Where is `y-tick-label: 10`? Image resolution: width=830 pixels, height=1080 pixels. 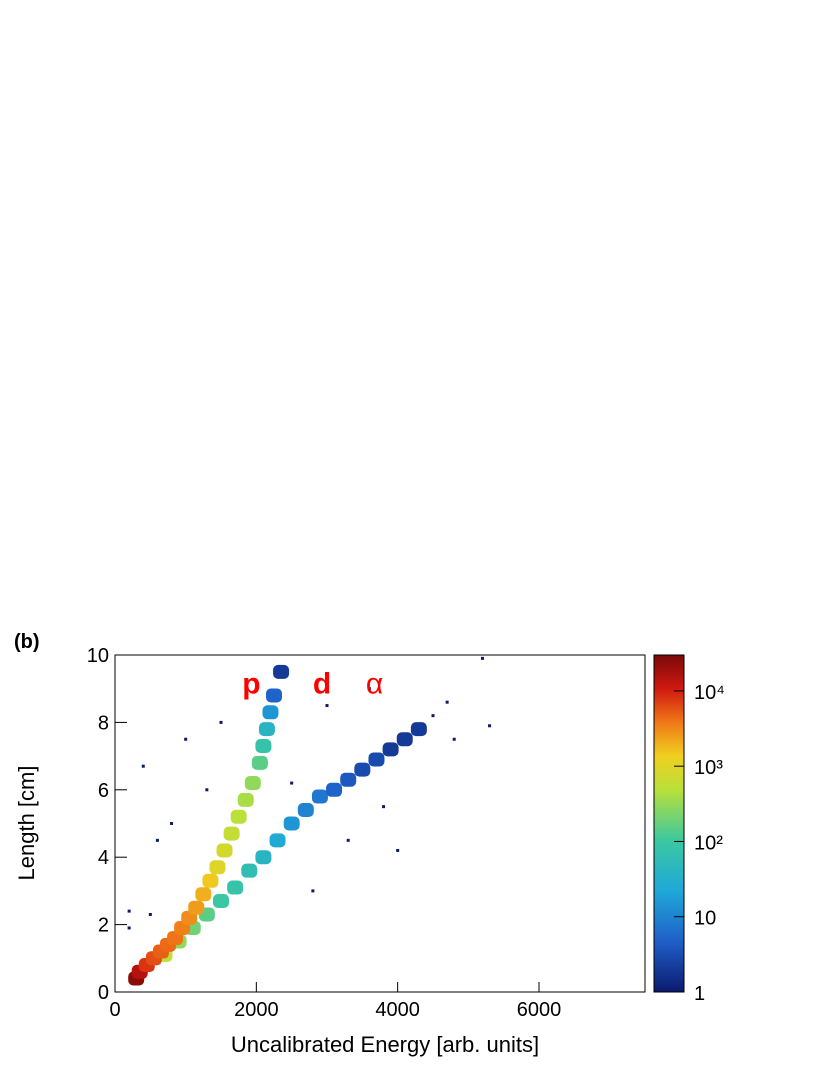 y-tick-label: 10 is located at coordinates (98, 656).